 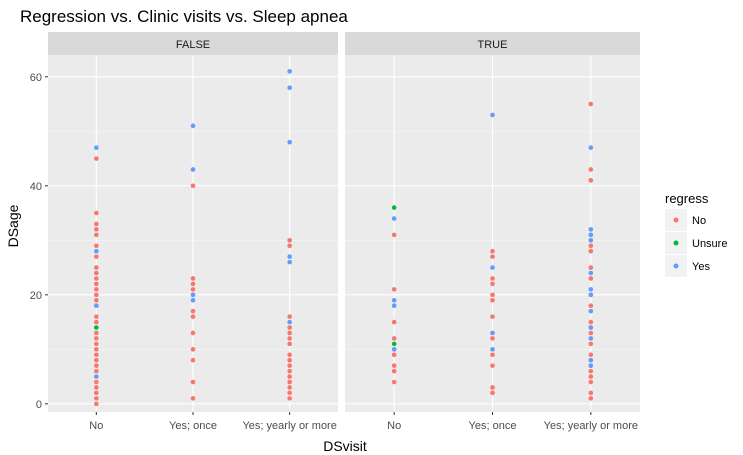 I want to click on facet-strip-label: TRUE, so click(x=493, y=45).